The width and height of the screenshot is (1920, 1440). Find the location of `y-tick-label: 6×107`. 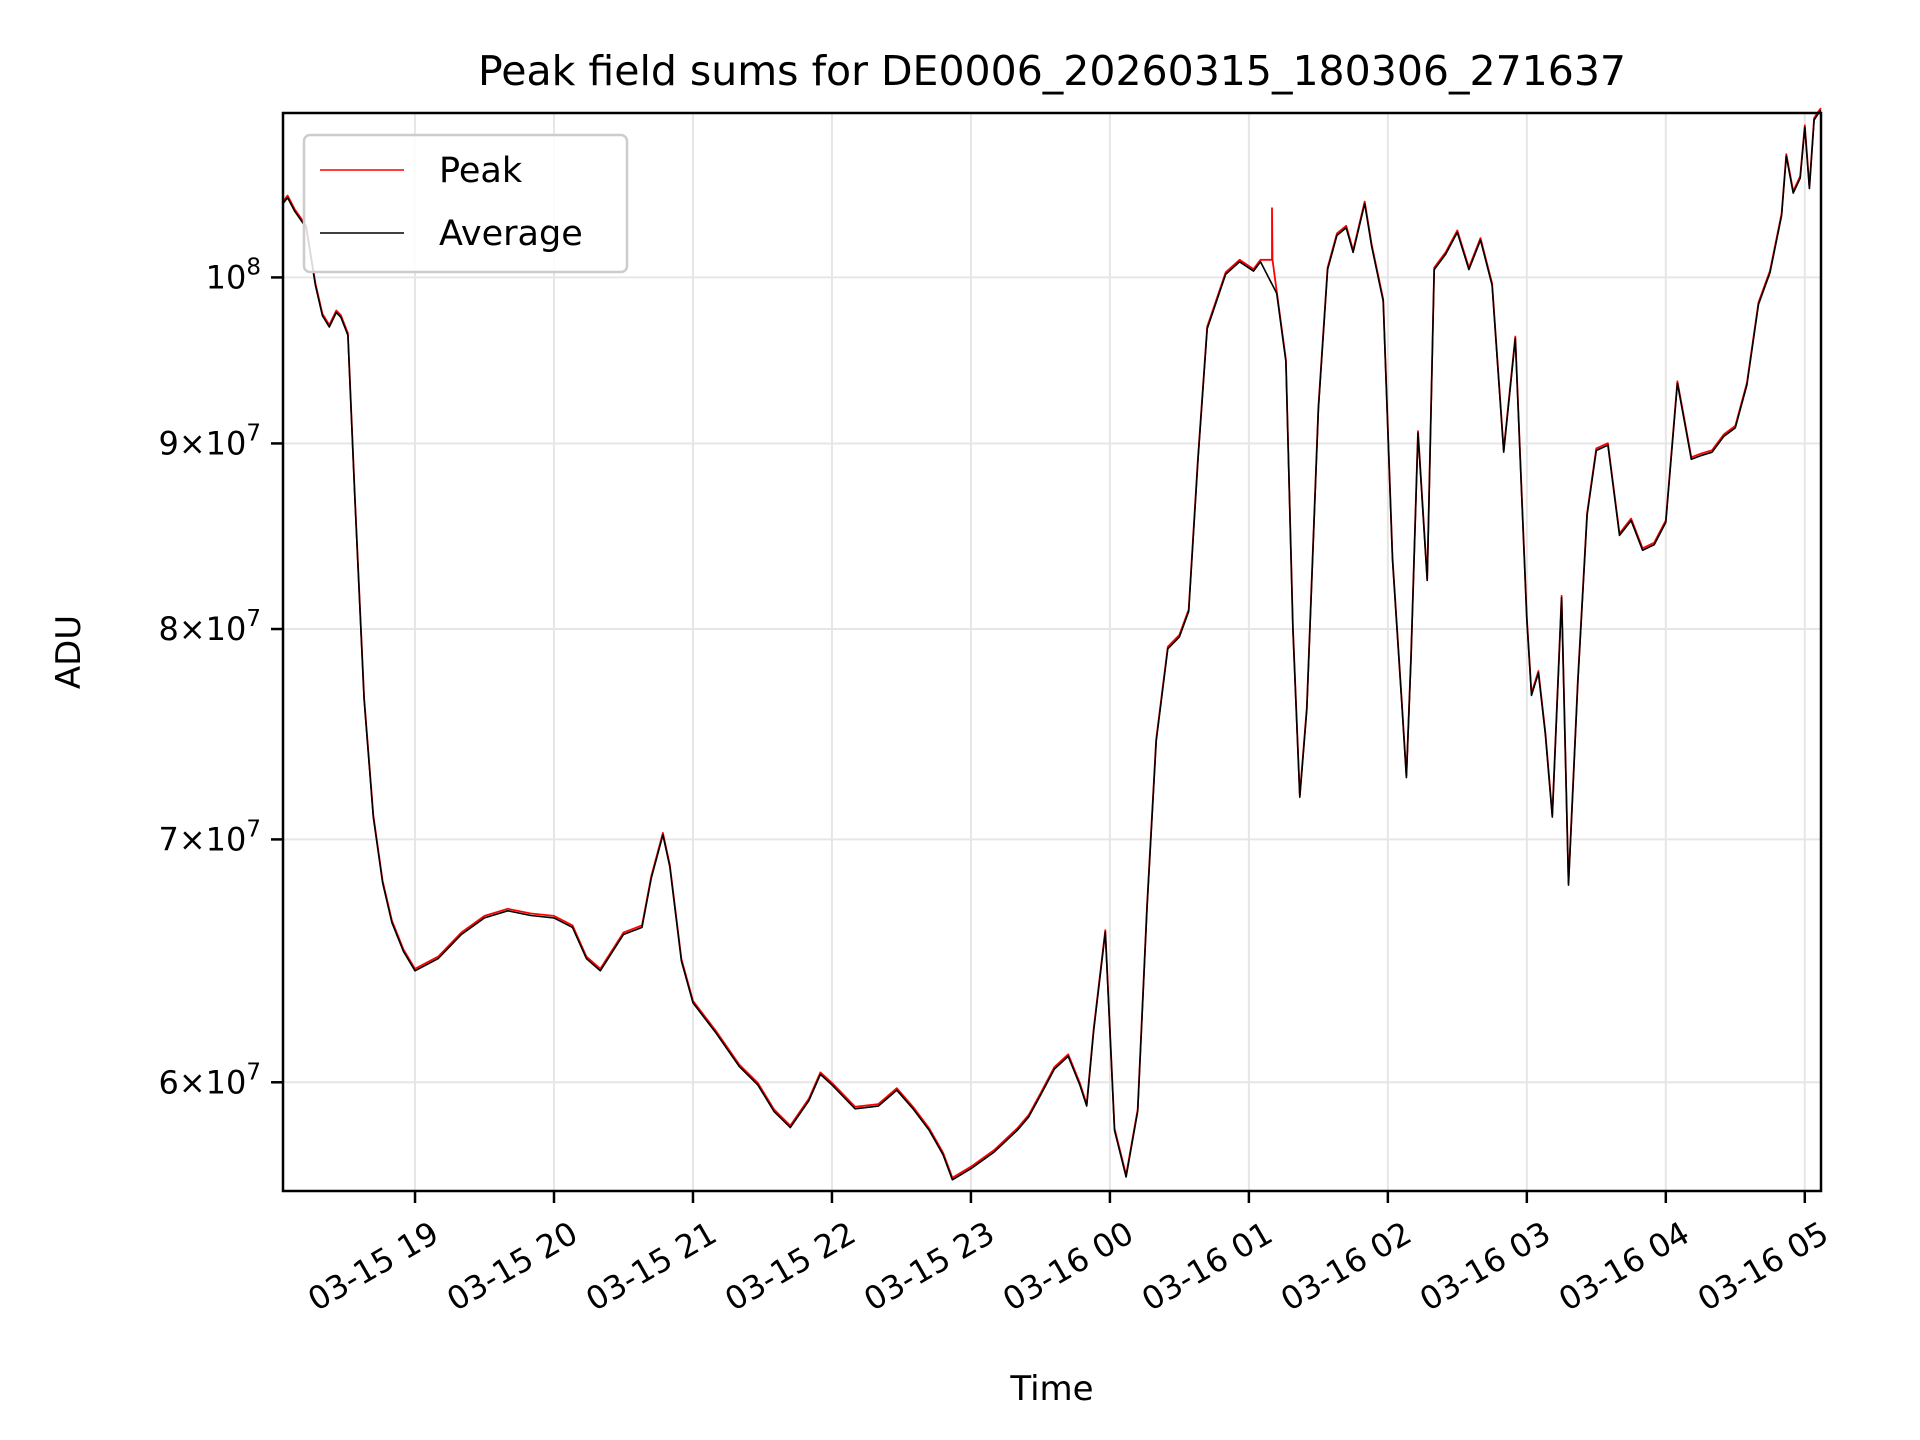

y-tick-label: 6×107 is located at coordinates (209, 1080).